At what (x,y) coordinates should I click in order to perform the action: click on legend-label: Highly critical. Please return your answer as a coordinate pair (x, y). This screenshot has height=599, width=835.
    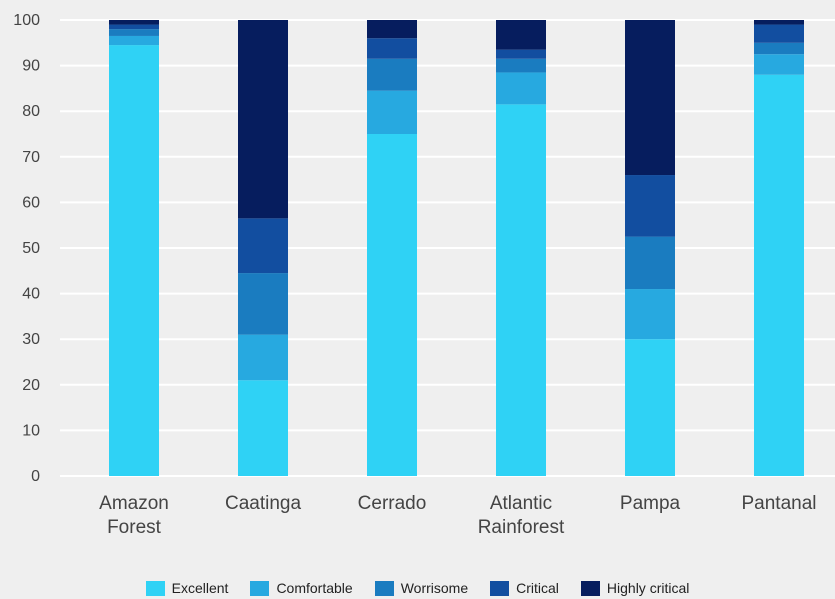
    Looking at the image, I should click on (648, 588).